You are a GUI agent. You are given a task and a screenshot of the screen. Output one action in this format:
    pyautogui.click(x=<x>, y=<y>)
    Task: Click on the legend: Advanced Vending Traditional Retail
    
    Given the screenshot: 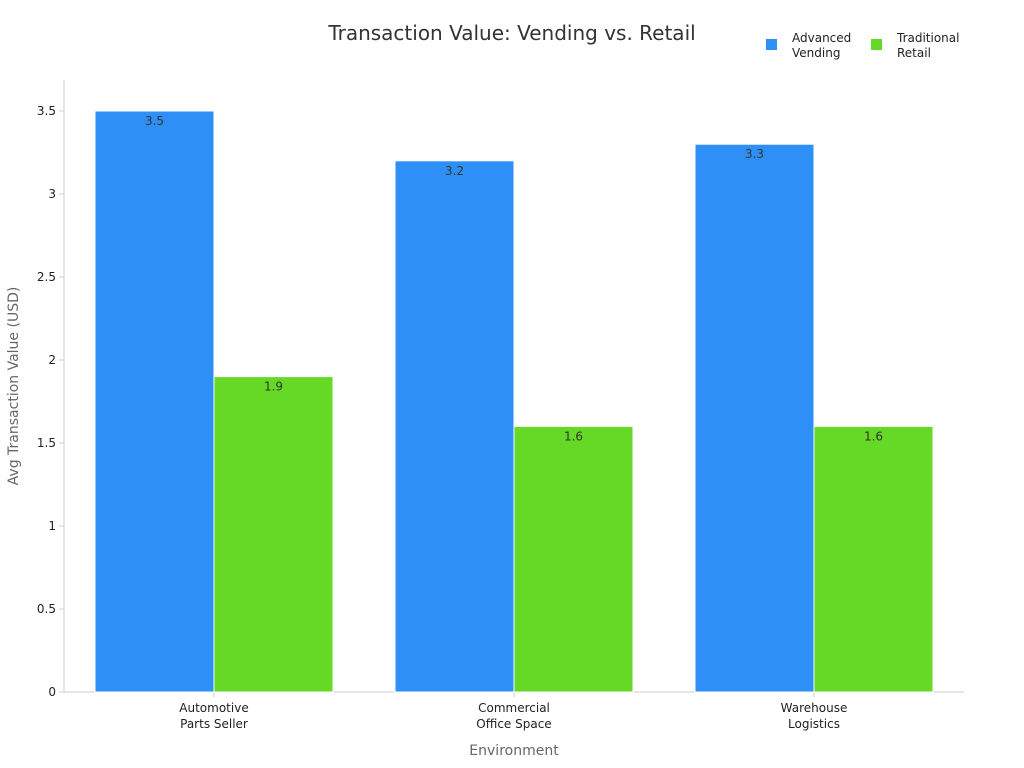 What is the action you would take?
    pyautogui.click(x=862, y=45)
    